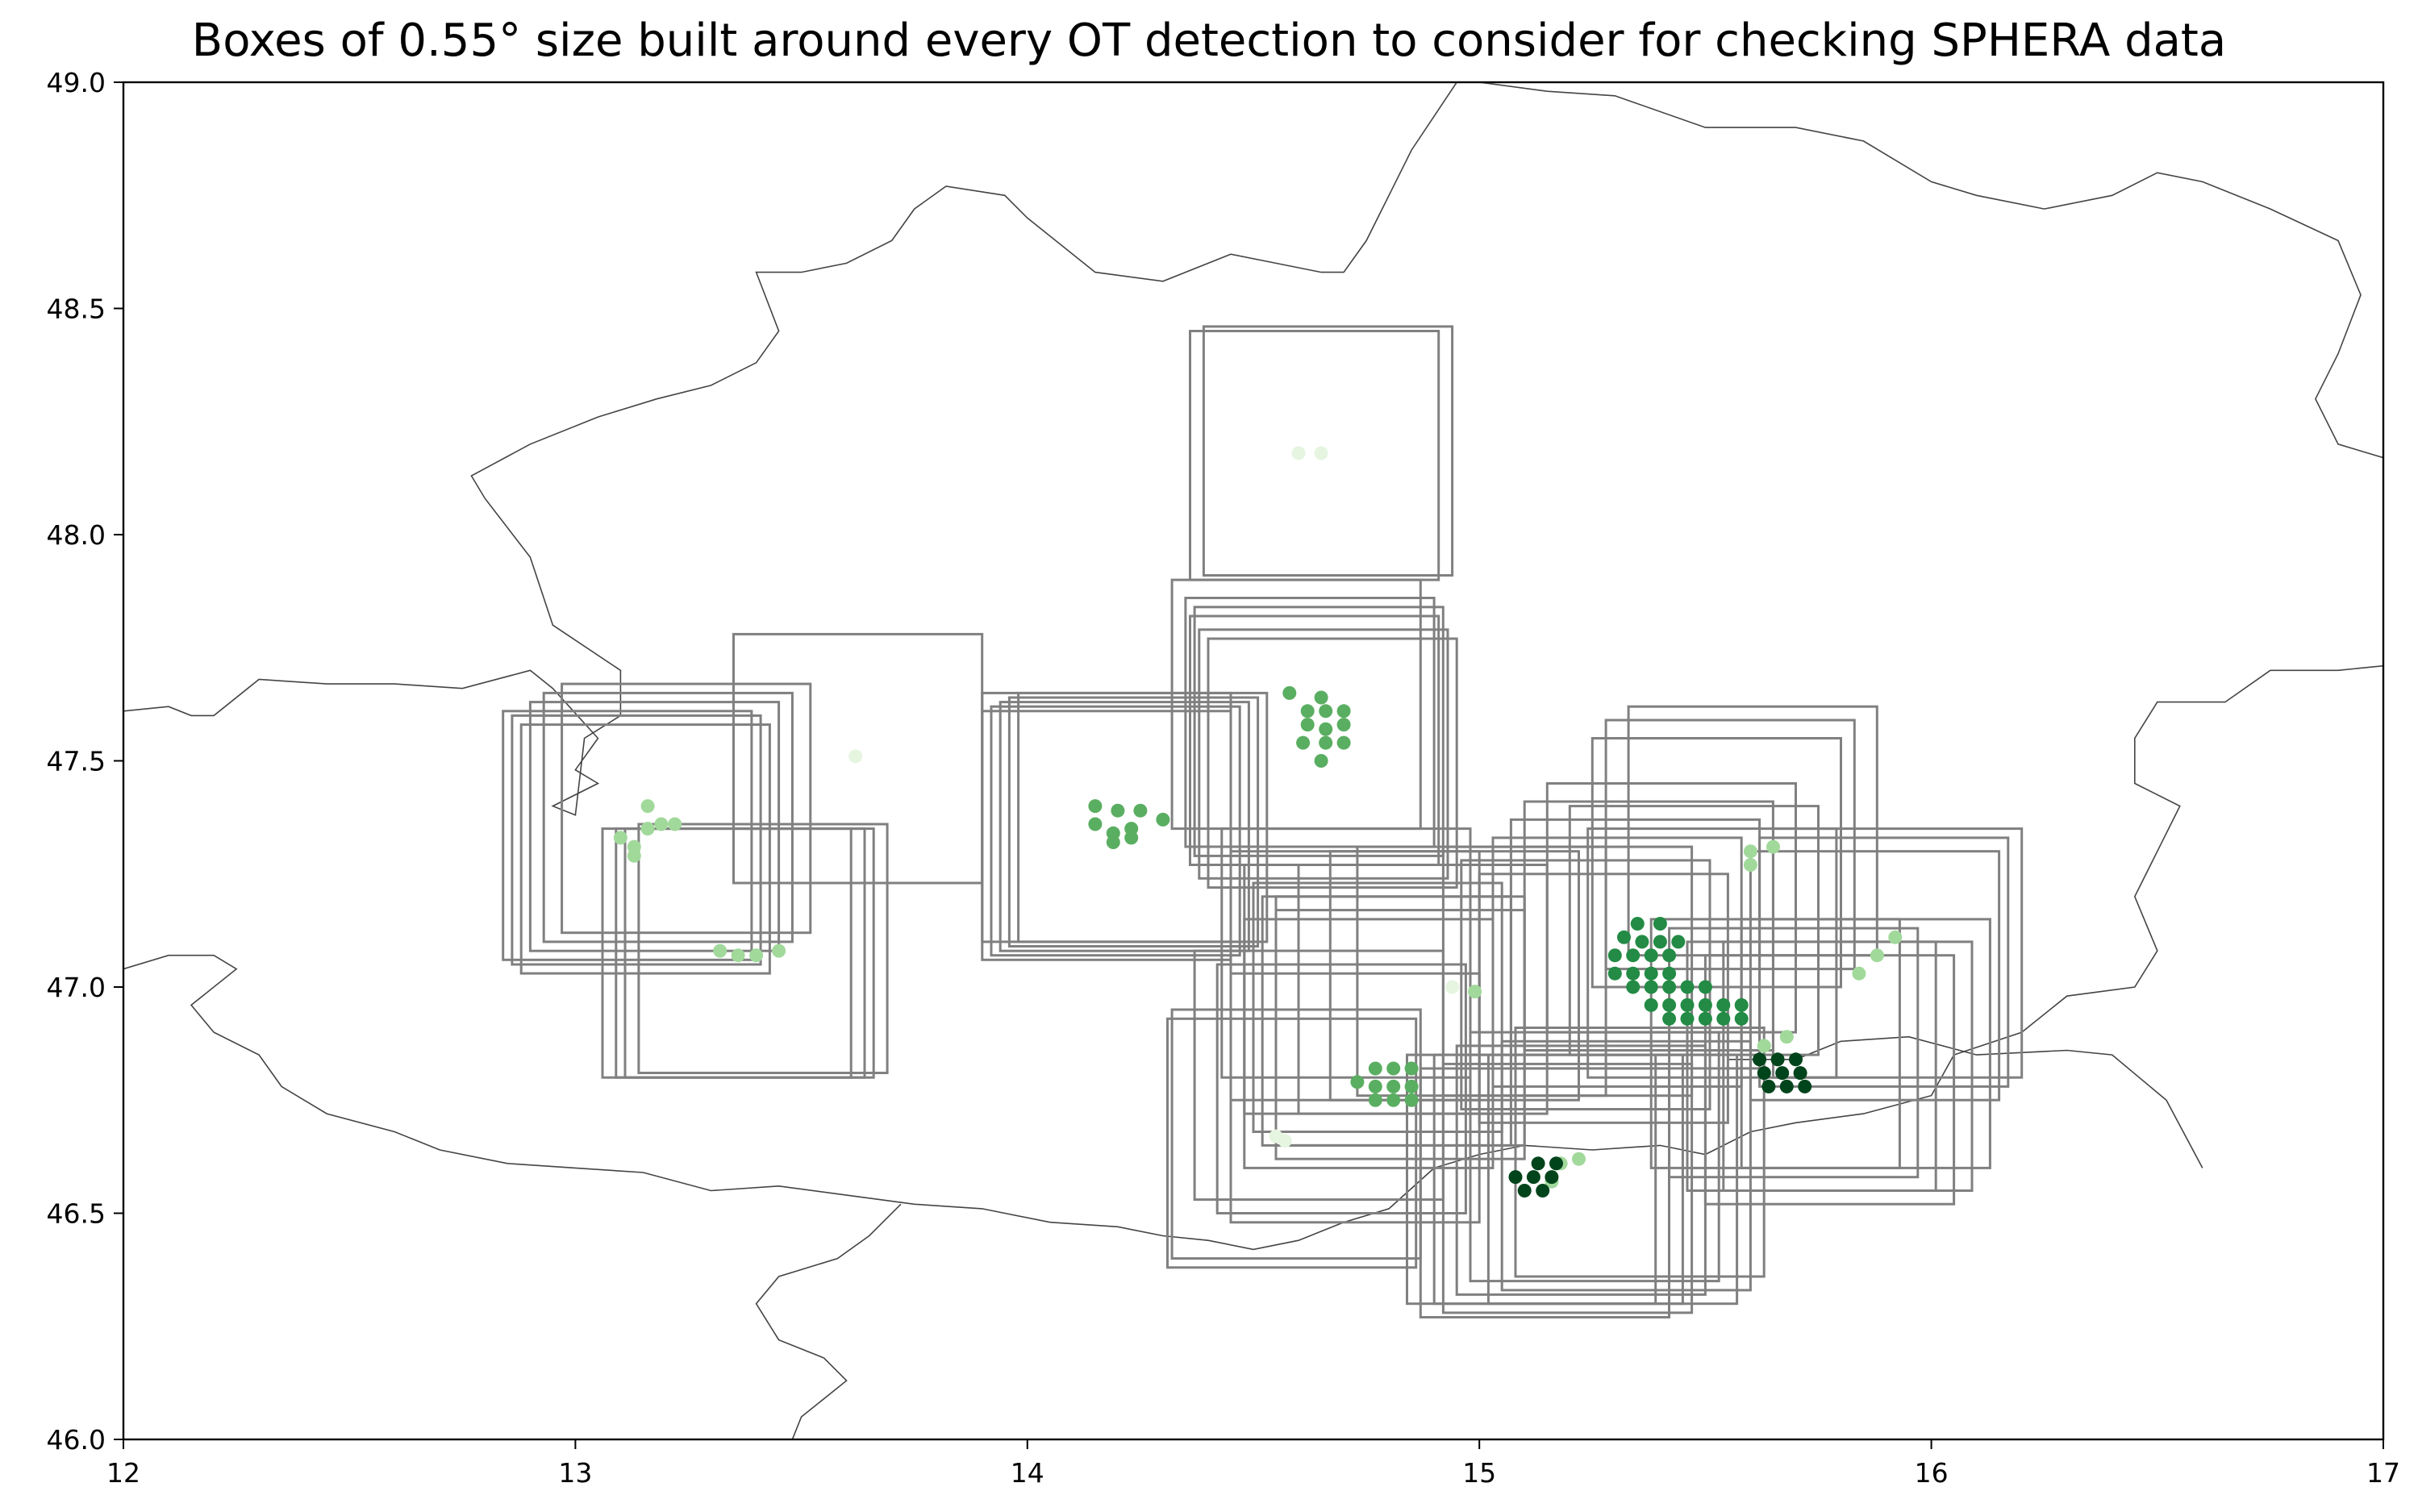  What do you see at coordinates (76, 309) in the screenshot?
I see `y-tick-label: 48.5` at bounding box center [76, 309].